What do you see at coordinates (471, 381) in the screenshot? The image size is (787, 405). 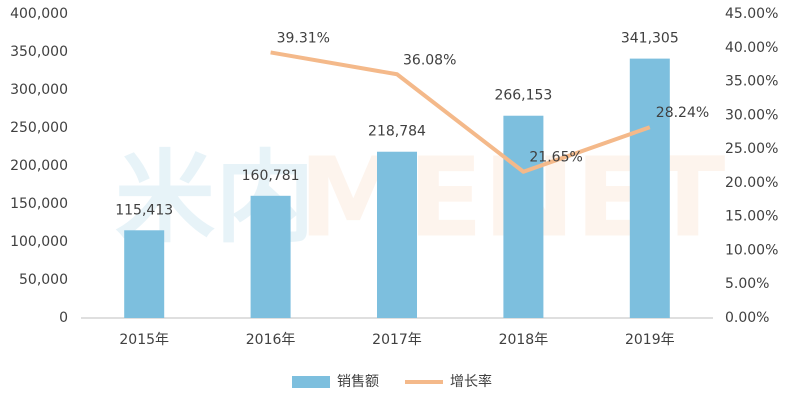 I see `legend-label: 增长率` at bounding box center [471, 381].